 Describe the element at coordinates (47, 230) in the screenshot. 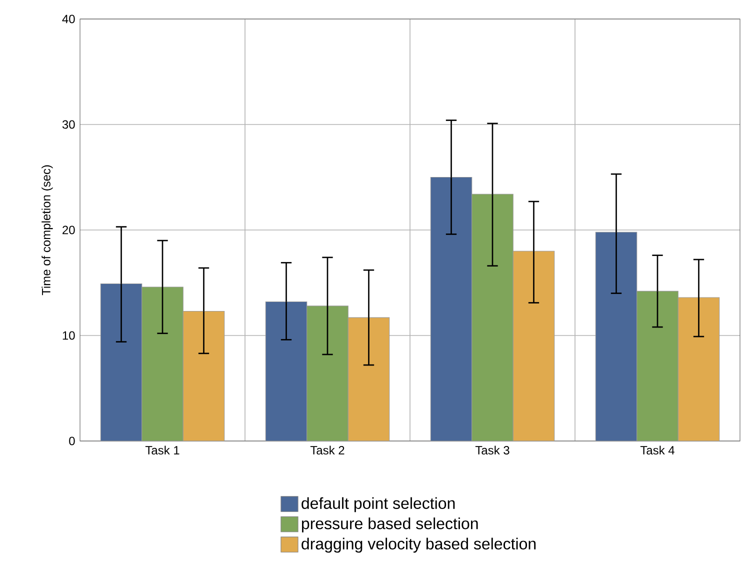

I see `y-axis-title: Time of completion (sec)` at that location.